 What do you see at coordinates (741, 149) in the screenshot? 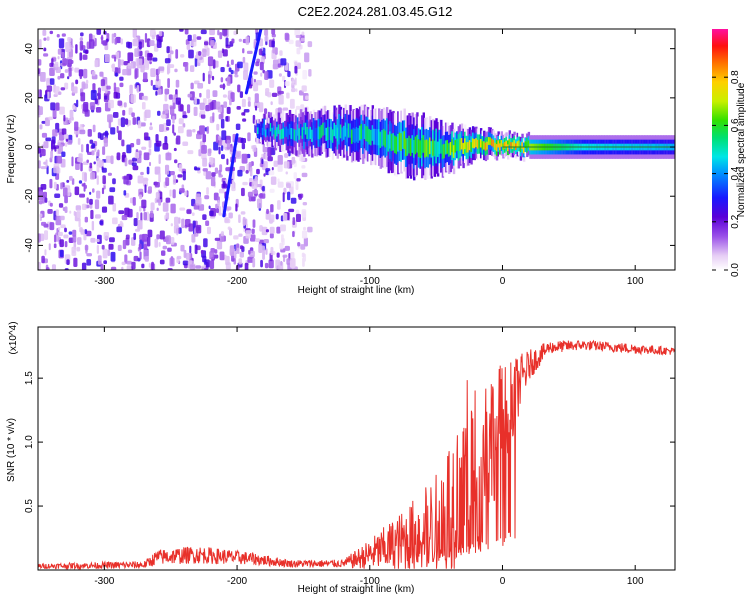
I see `colorbar-label: Normalized spectral amplitude` at bounding box center [741, 149].